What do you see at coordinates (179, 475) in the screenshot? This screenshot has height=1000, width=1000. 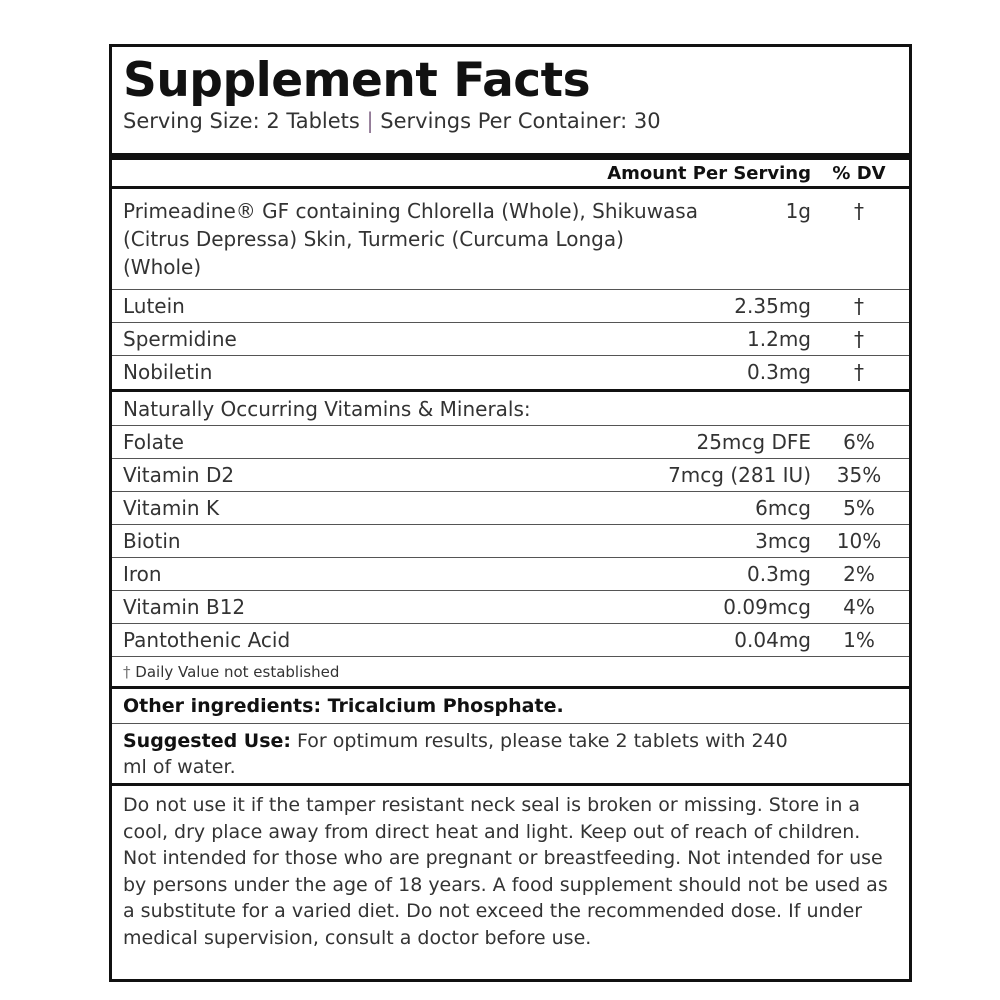 I see `nutrient-name: Vitamin D2` at bounding box center [179, 475].